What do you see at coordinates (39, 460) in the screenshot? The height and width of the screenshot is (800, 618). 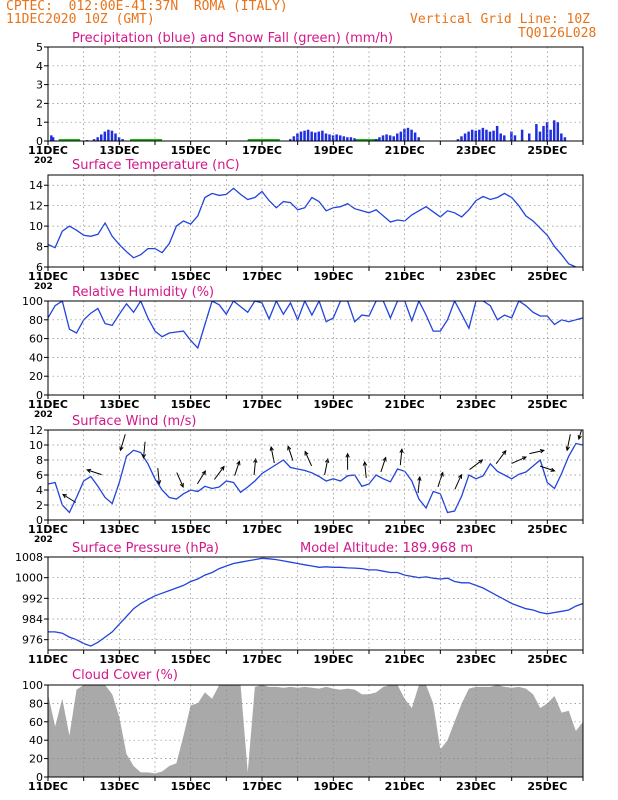 I see `y-tick-label: 8` at bounding box center [39, 460].